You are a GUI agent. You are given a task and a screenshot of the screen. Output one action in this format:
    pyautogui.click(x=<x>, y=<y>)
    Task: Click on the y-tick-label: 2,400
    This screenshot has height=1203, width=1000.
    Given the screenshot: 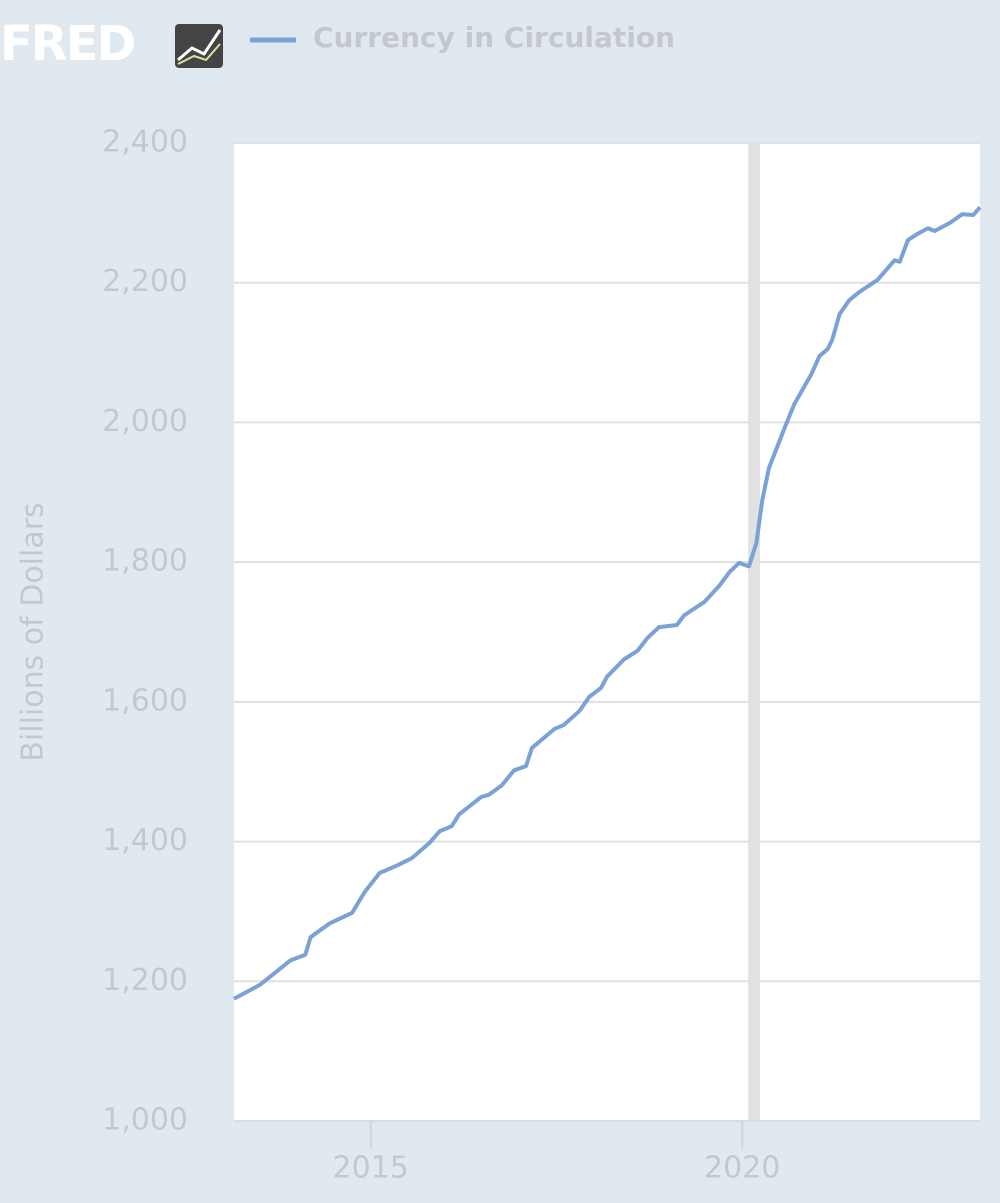 What is the action you would take?
    pyautogui.click(x=145, y=142)
    